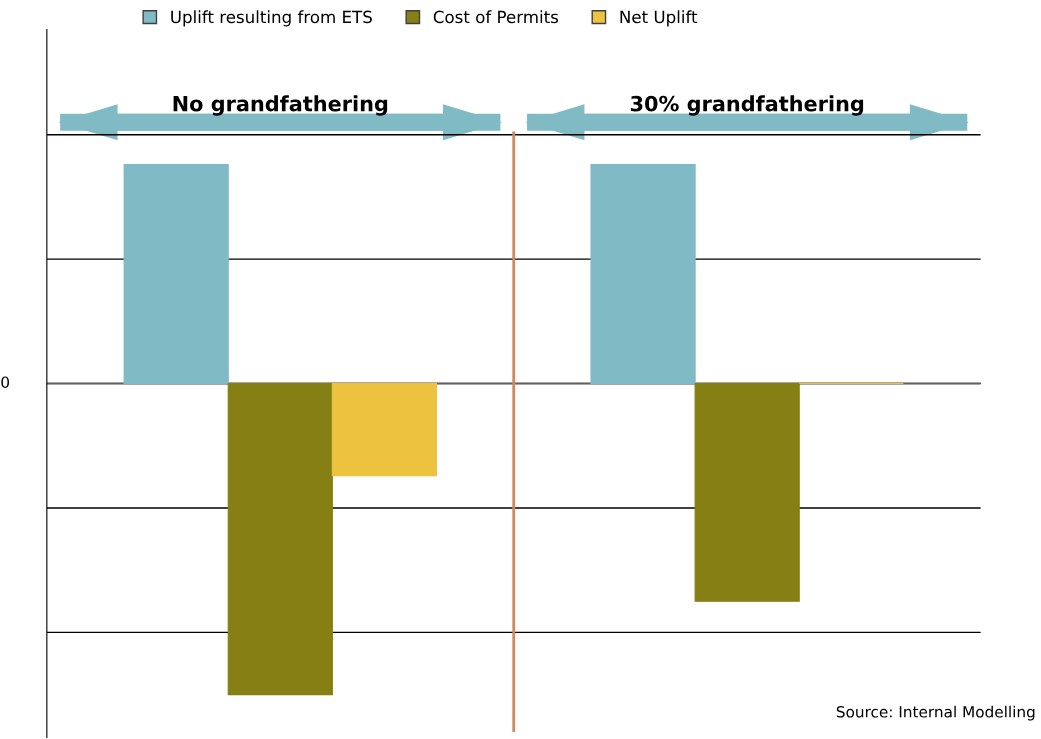 This screenshot has height=739, width=1041. I want to click on source-note: Source: Internal Modelling, so click(935, 713).